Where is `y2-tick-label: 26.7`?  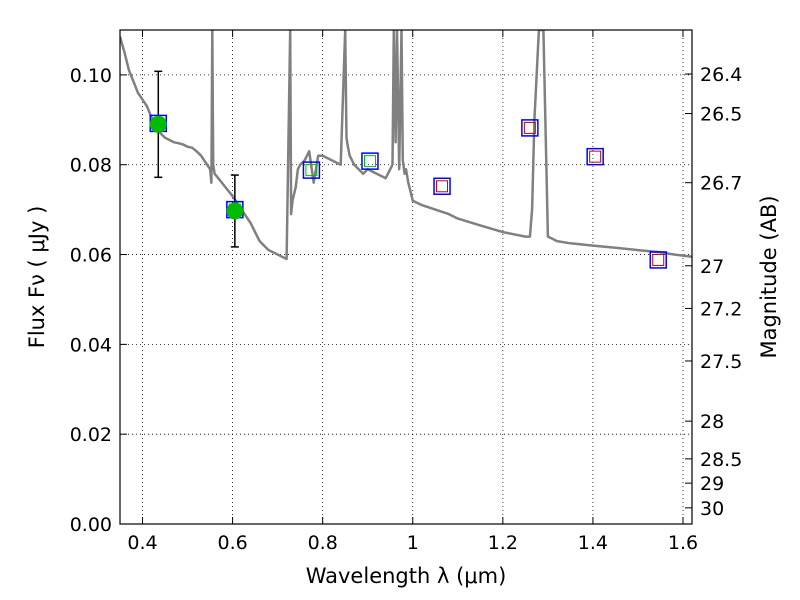 y2-tick-label: 26.7 is located at coordinates (721, 184).